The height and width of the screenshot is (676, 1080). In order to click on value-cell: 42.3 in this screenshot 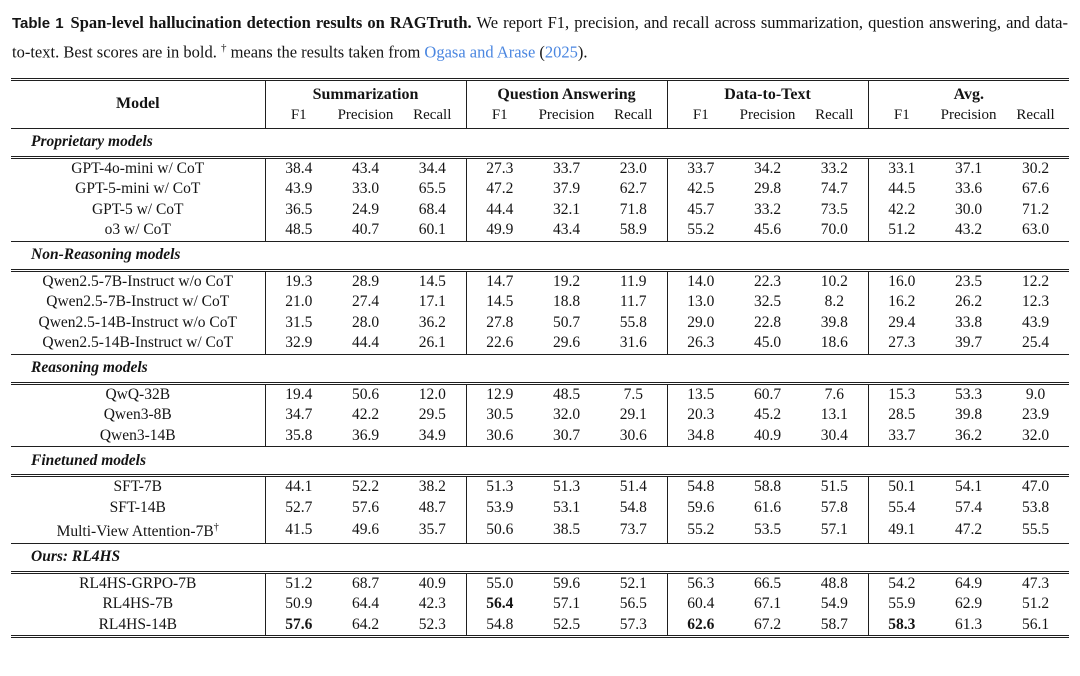, I will do `click(432, 604)`.